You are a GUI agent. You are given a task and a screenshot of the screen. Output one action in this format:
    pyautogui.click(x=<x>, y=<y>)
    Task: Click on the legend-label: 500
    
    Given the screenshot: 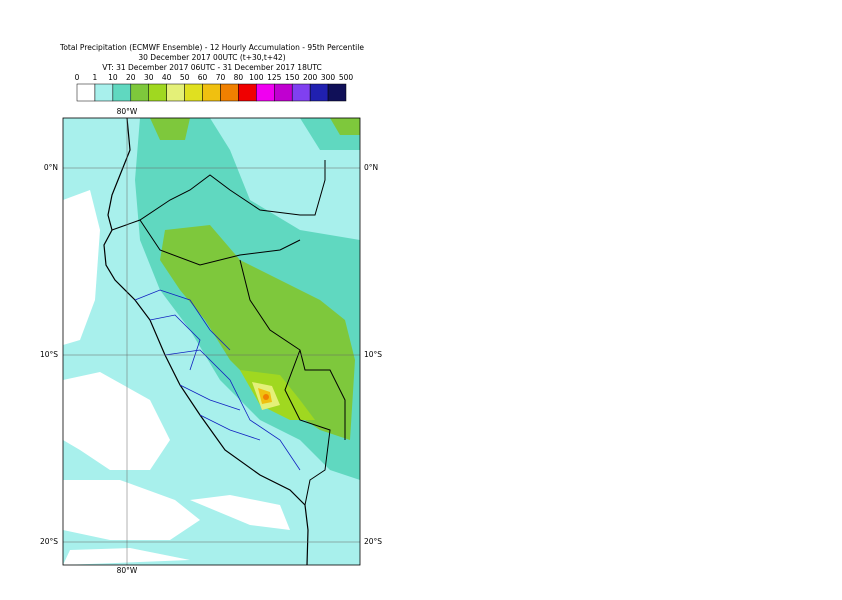 What is the action you would take?
    pyautogui.click(x=346, y=77)
    